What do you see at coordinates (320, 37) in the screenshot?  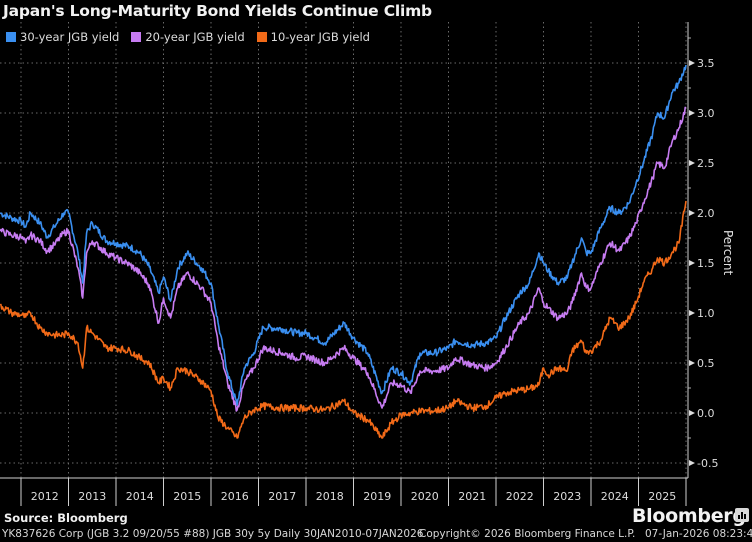 I see `legend-label-10y: 10-year JGB yield` at bounding box center [320, 37].